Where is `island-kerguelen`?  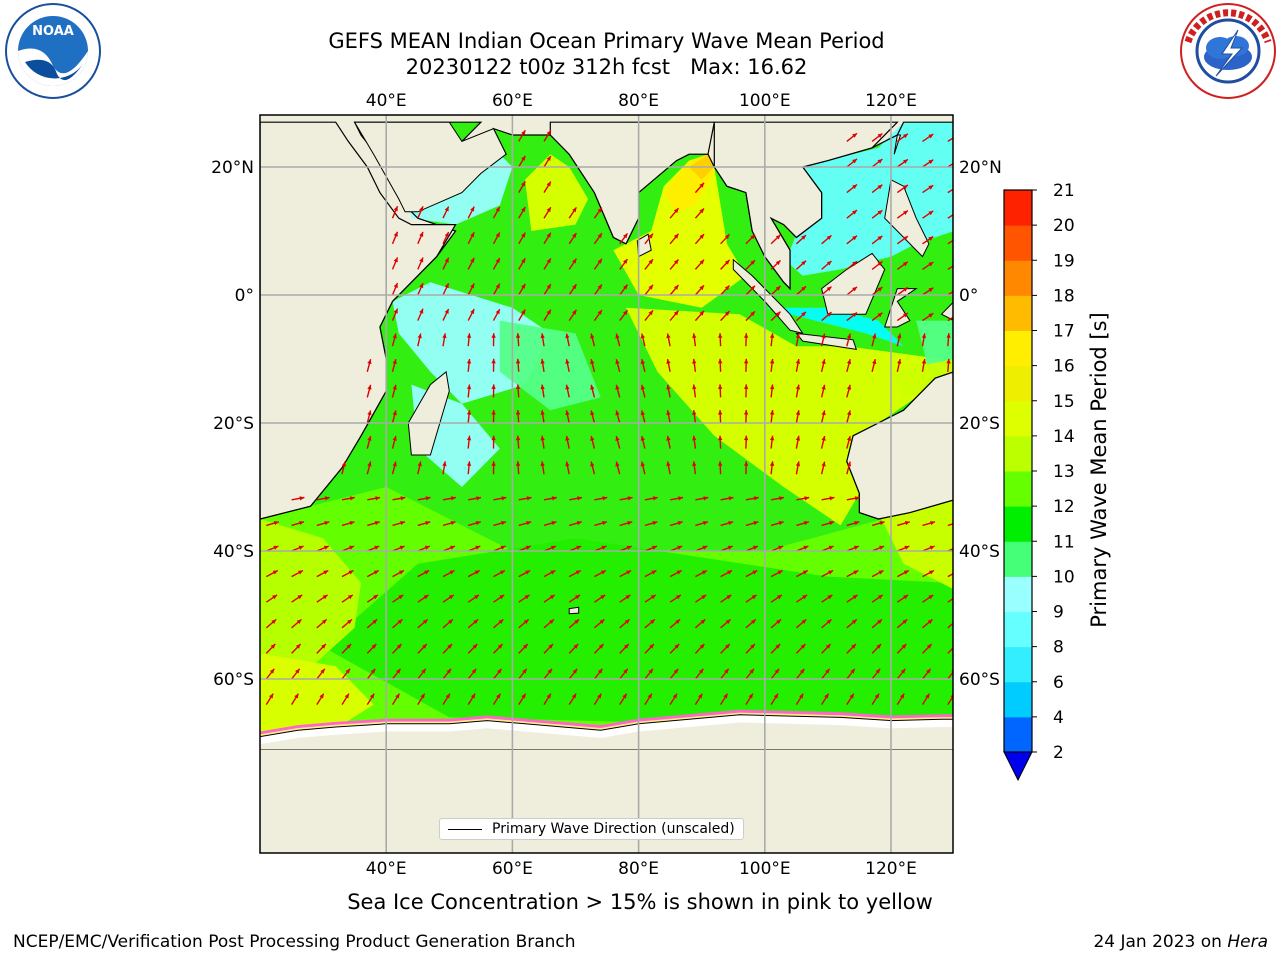 island-kerguelen is located at coordinates (574, 610).